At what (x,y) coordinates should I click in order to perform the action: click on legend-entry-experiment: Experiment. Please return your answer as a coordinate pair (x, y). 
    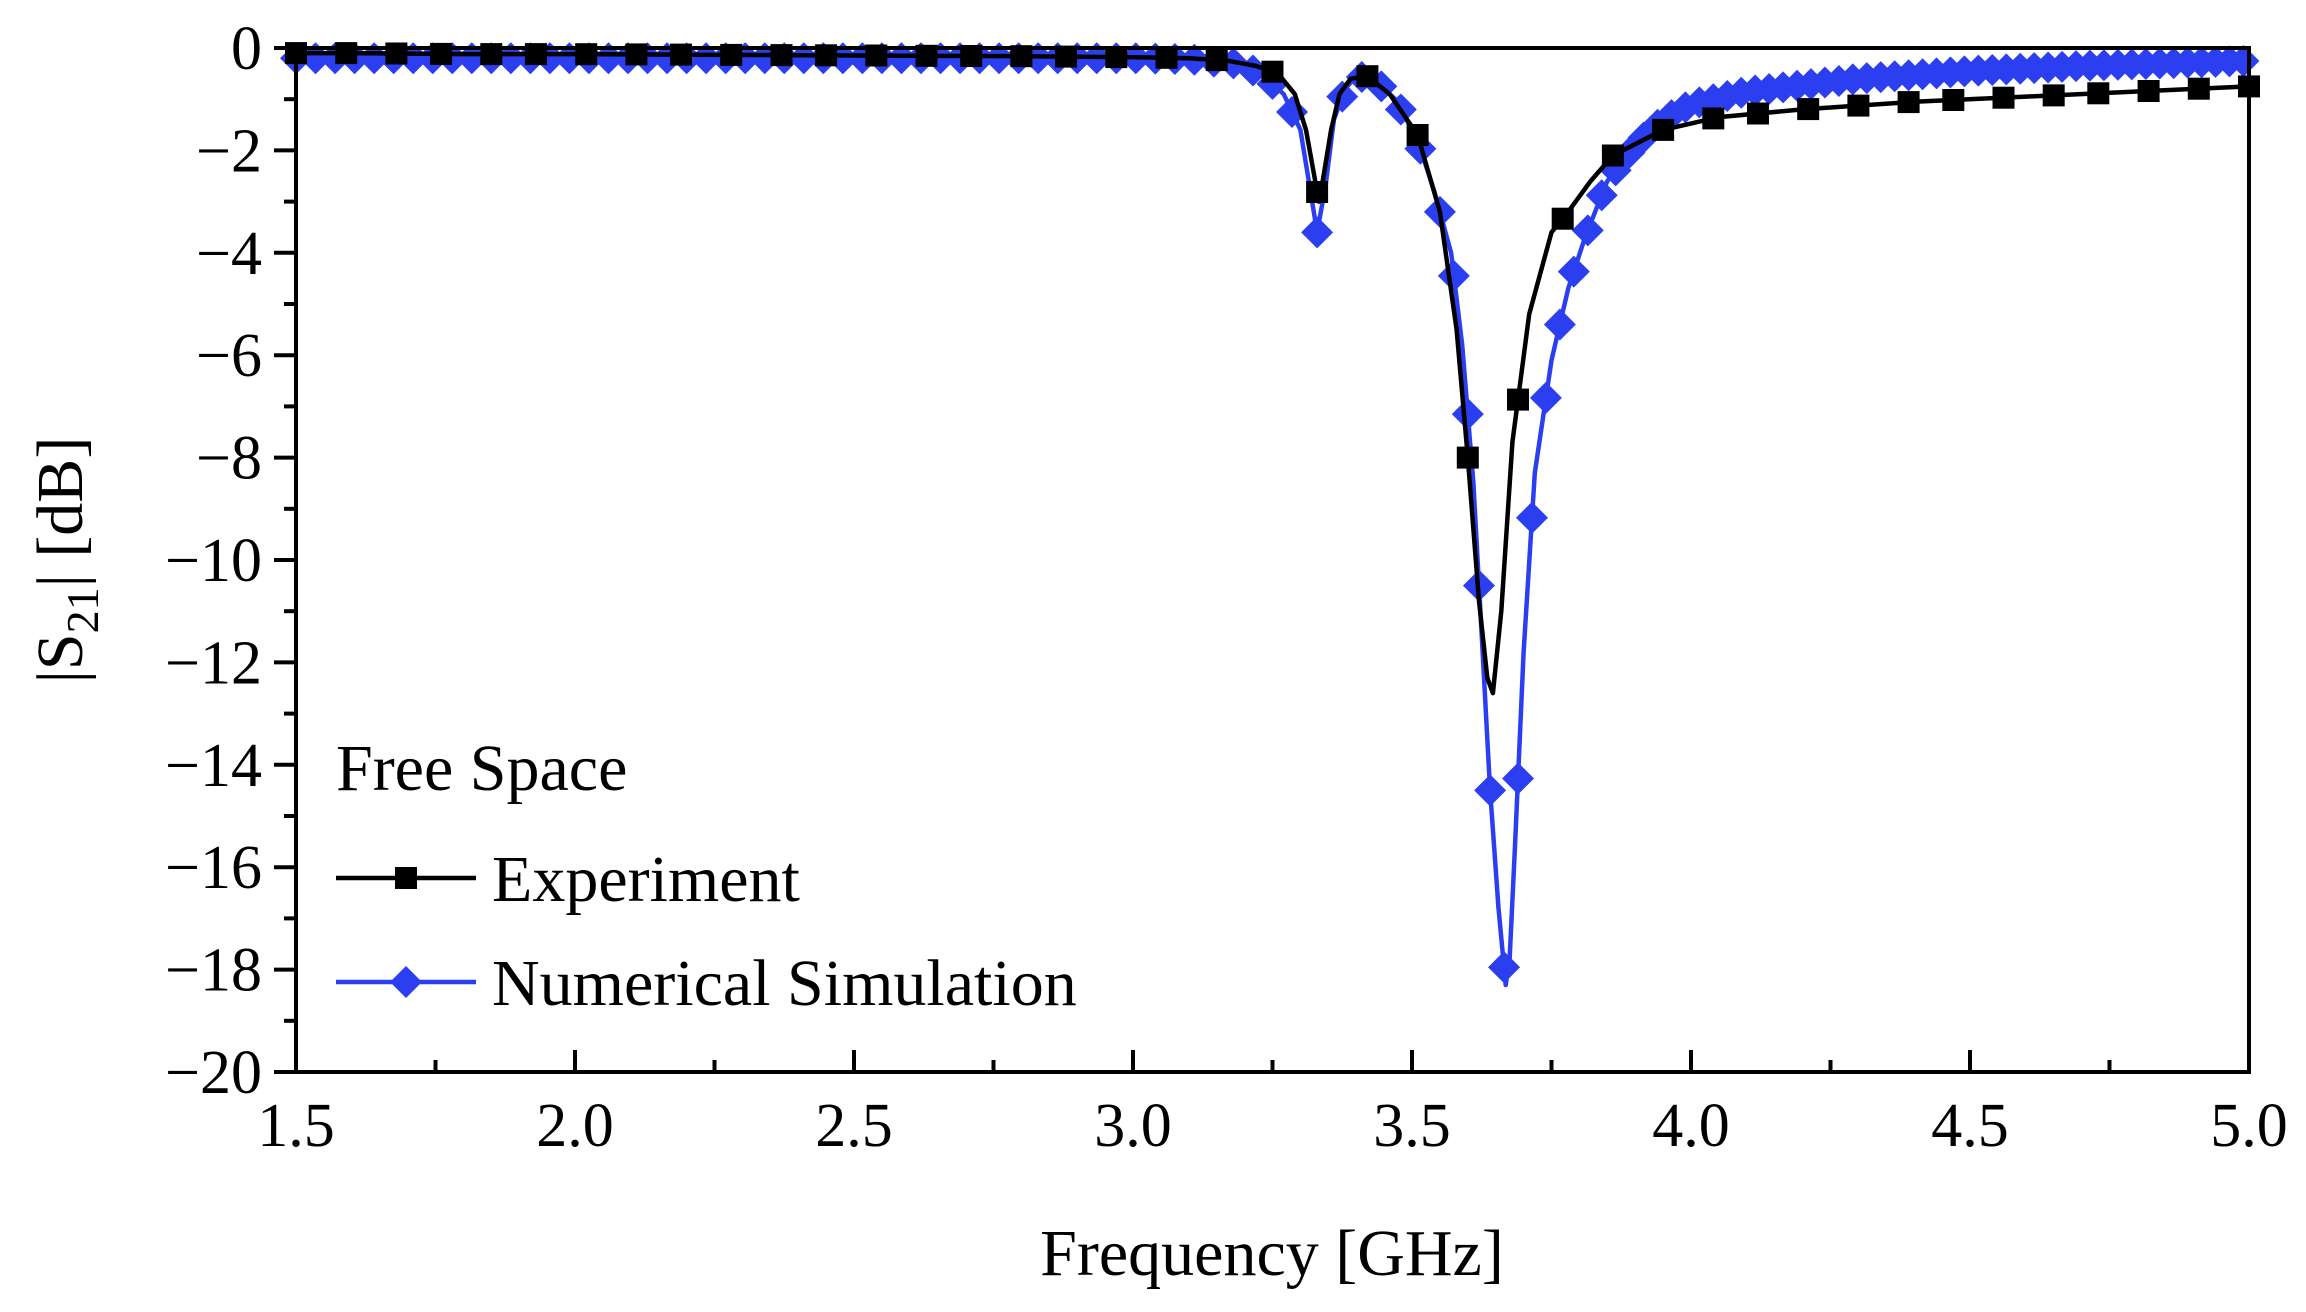
    Looking at the image, I should click on (568, 879).